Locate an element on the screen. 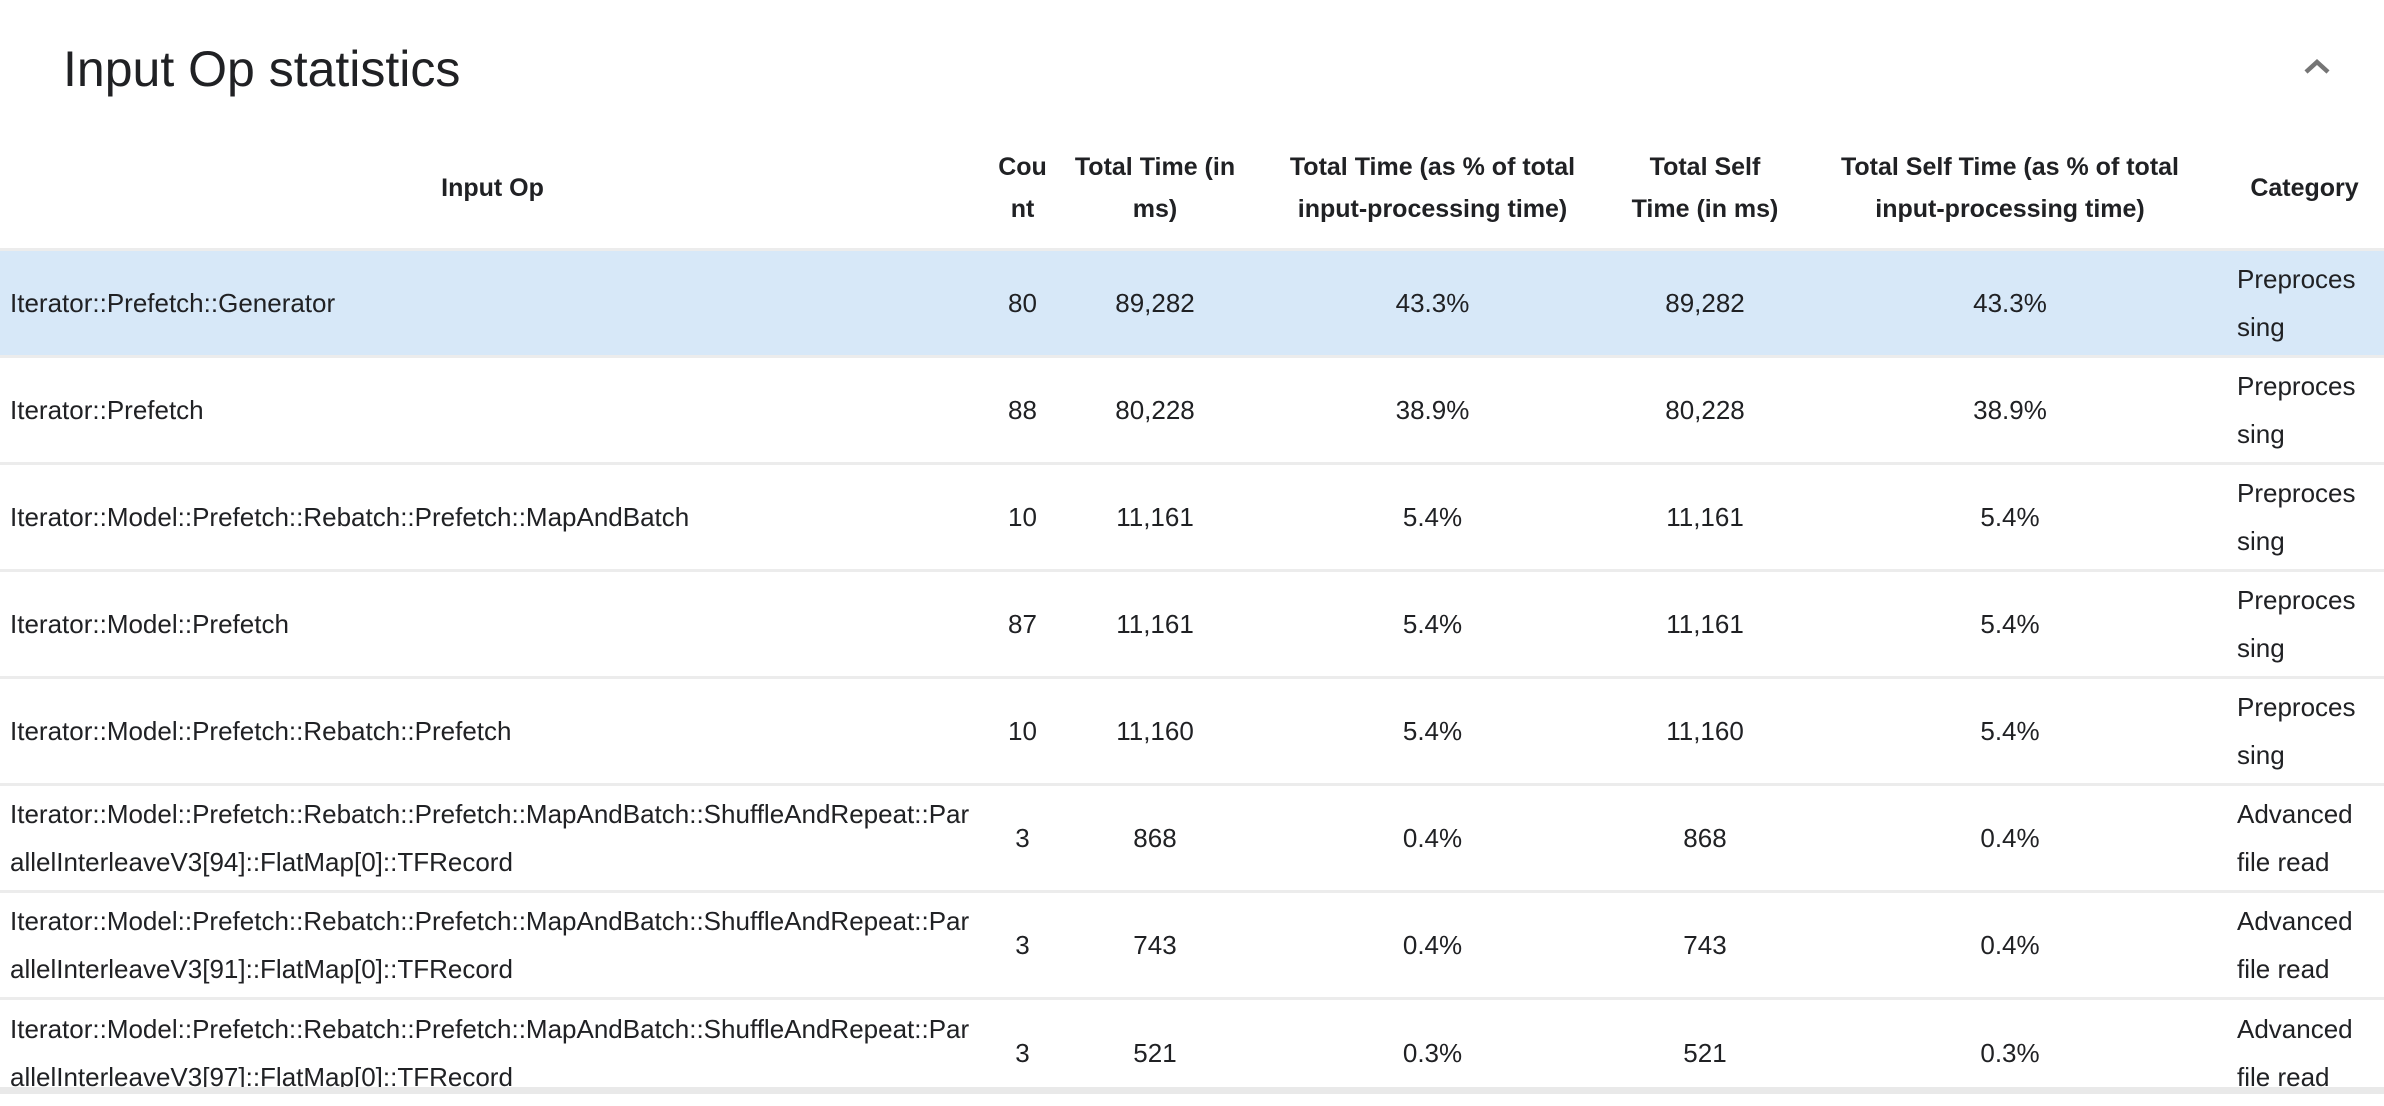 This screenshot has height=1106, width=2384. total-time-pct-cell: 43.3% is located at coordinates (1432, 303).